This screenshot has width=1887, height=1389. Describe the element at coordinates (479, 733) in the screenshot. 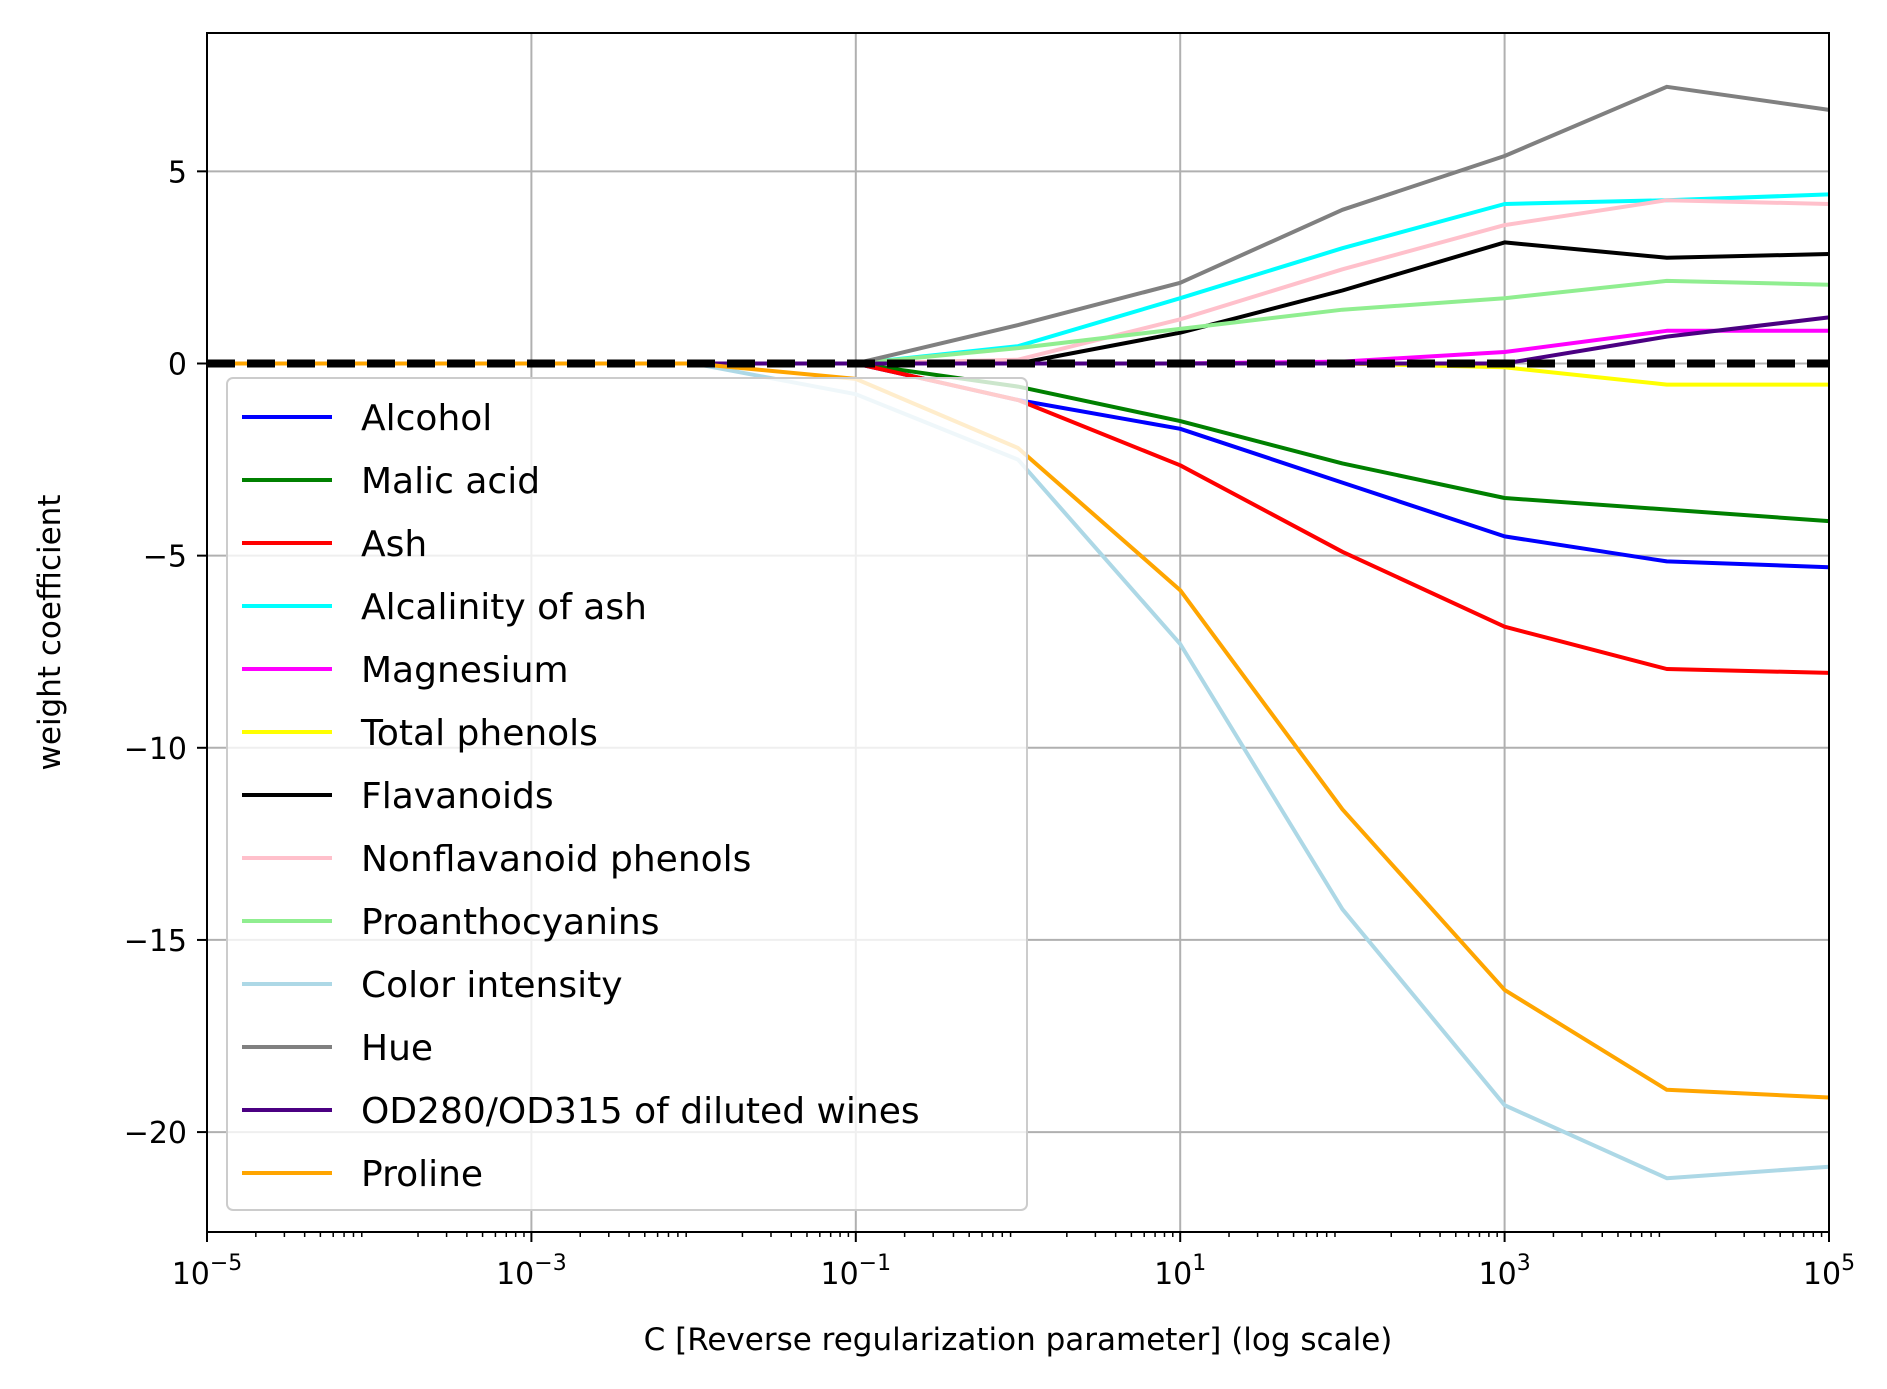

I see `legend-entry-label: Total phenols` at that location.